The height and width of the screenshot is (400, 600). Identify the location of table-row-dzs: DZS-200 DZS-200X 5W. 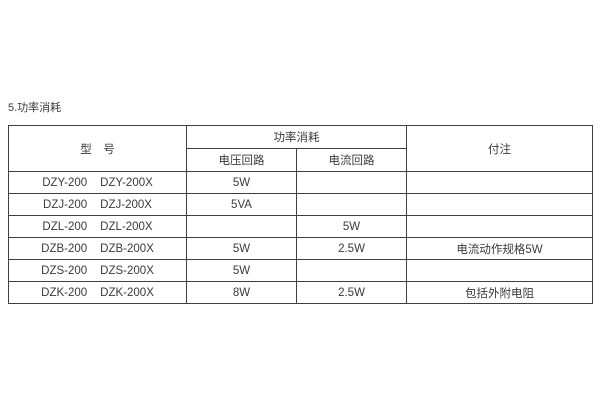
(300, 270).